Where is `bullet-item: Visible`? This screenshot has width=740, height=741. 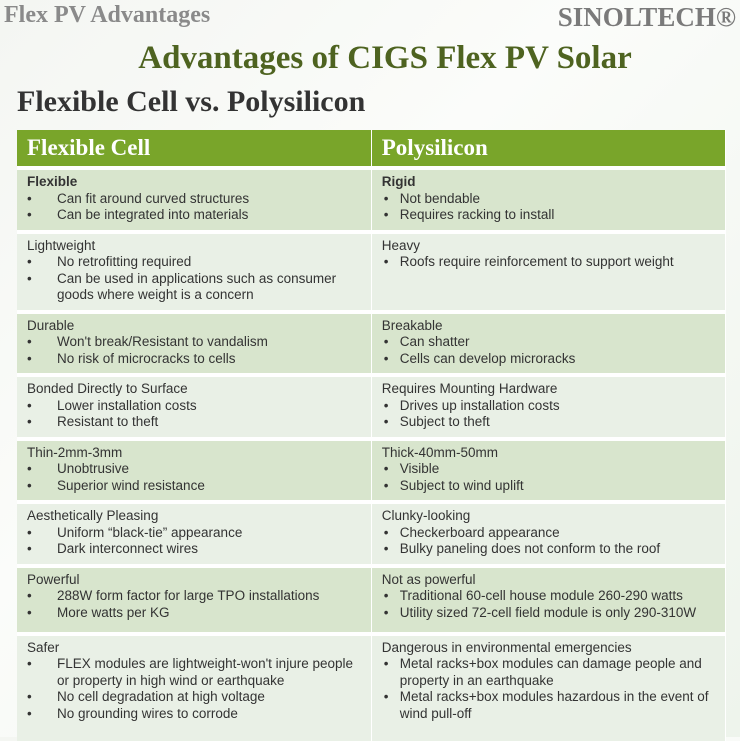
bullet-item: Visible is located at coordinates (548, 469).